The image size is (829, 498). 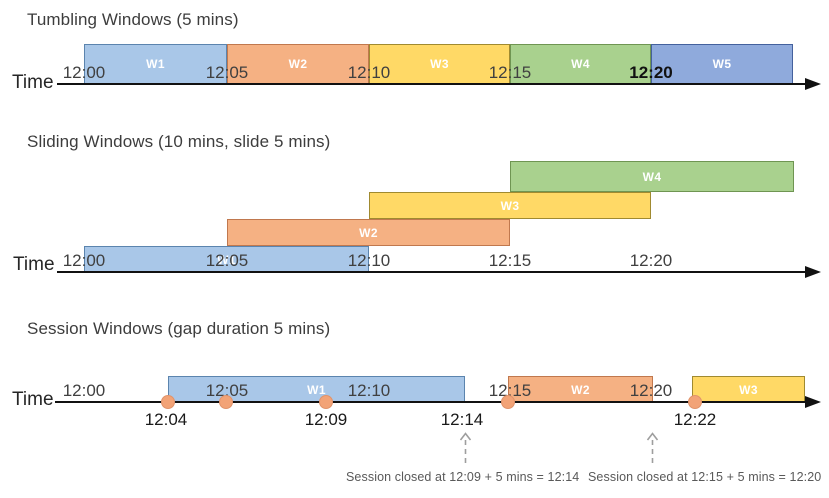 I want to click on tumbling-window-w5: W5, so click(x=722, y=64).